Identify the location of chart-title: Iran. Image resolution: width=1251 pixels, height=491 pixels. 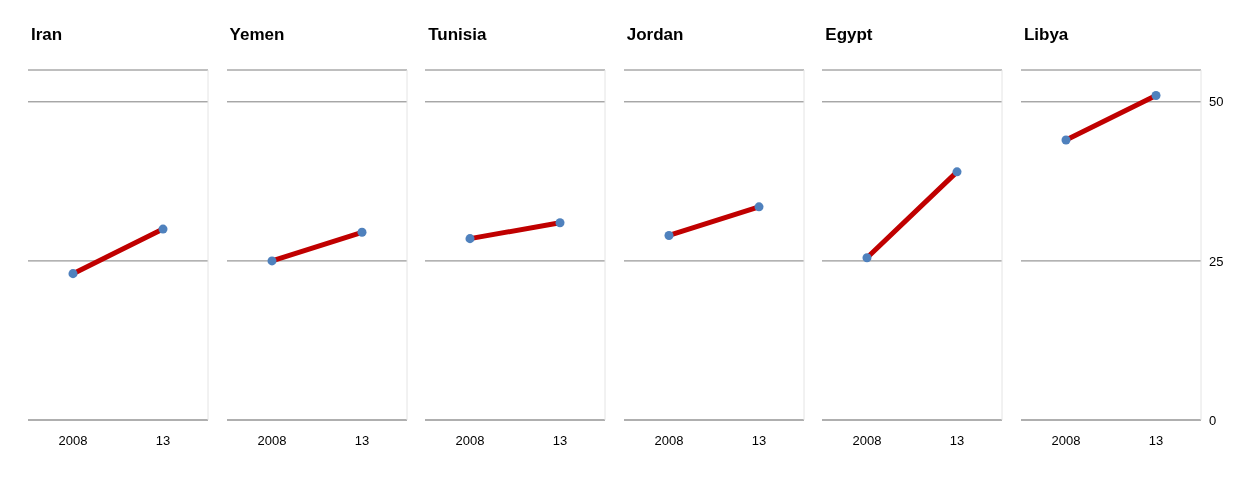
(47, 35).